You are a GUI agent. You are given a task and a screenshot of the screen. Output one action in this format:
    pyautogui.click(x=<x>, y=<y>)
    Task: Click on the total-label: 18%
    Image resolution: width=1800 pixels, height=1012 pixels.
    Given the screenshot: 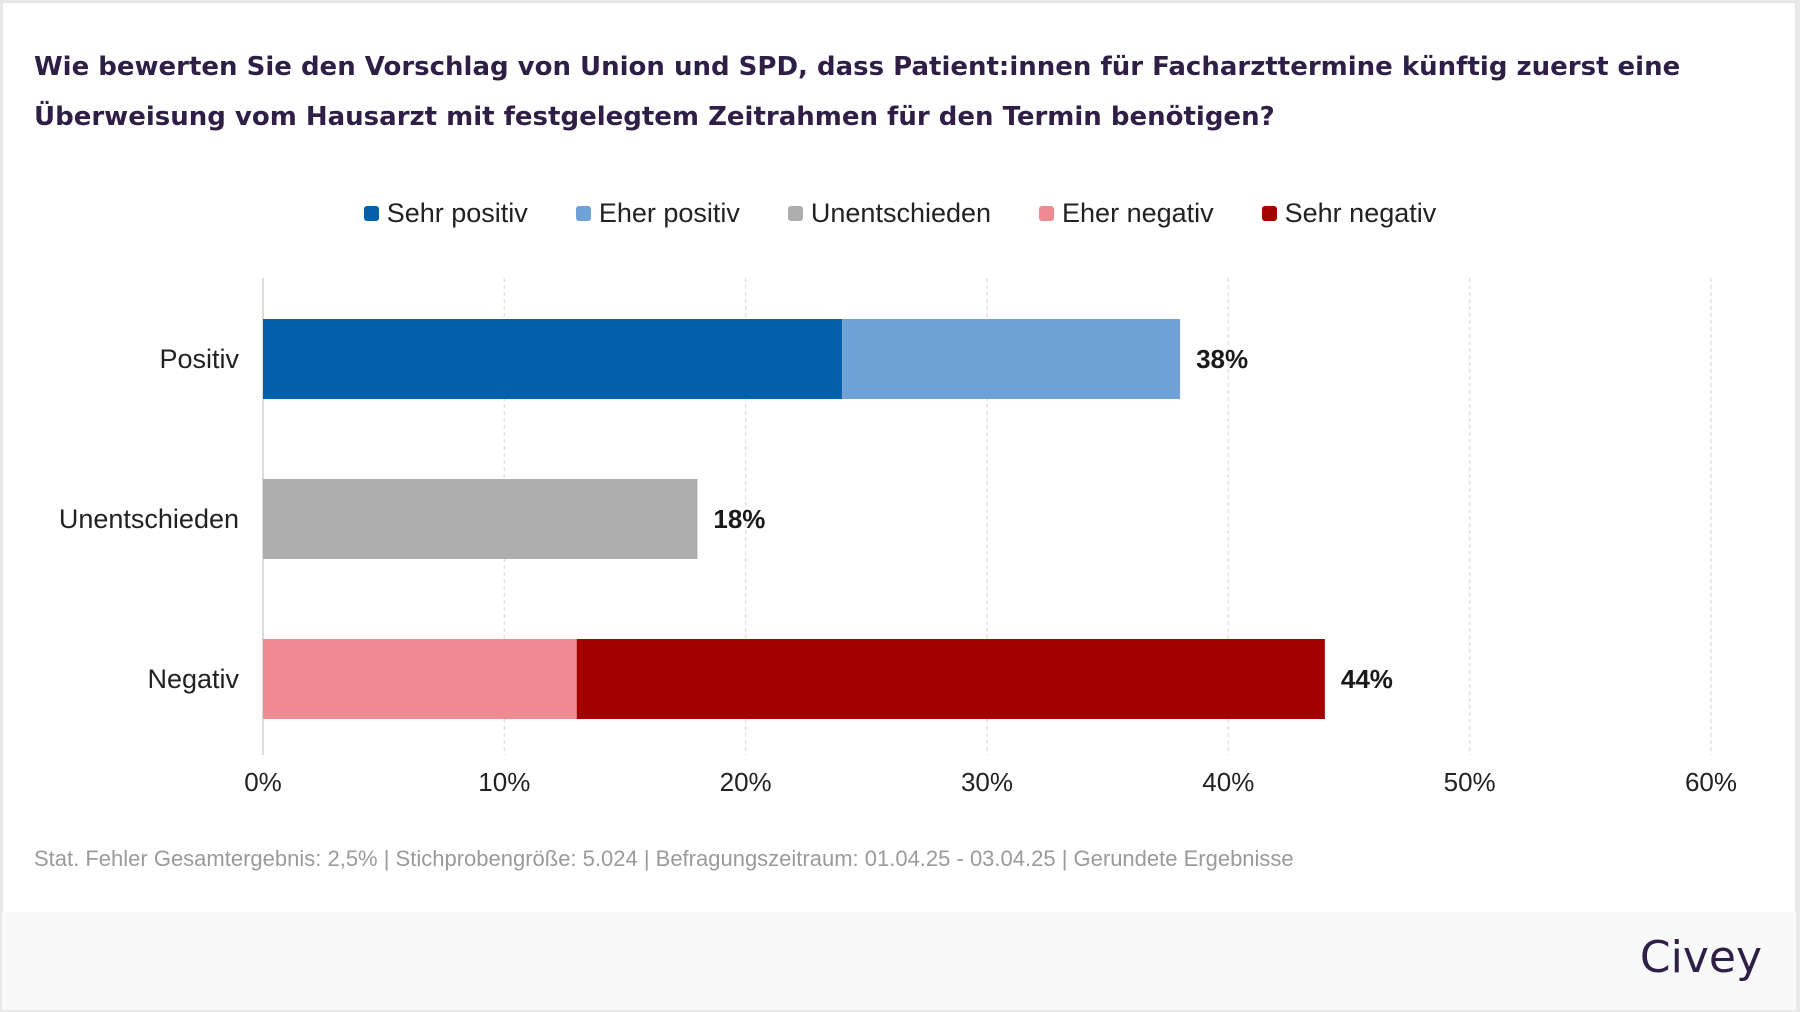 What is the action you would take?
    pyautogui.click(x=739, y=519)
    